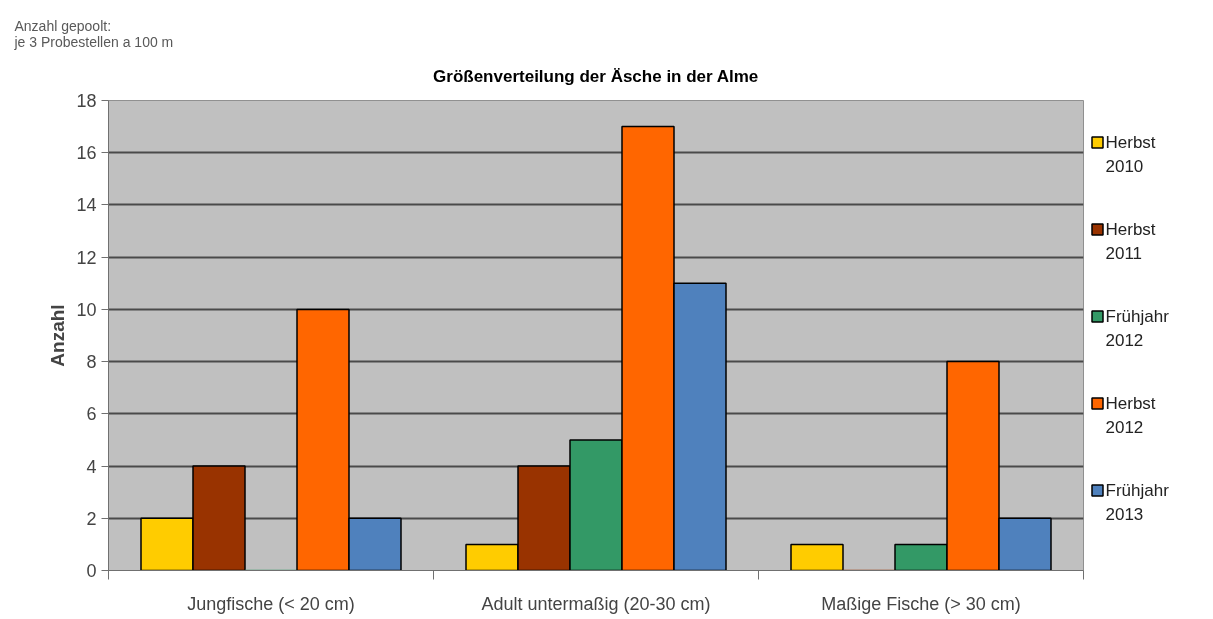 This screenshot has width=1213, height=619. What do you see at coordinates (91, 362) in the screenshot?
I see `y-tick-label: 8` at bounding box center [91, 362].